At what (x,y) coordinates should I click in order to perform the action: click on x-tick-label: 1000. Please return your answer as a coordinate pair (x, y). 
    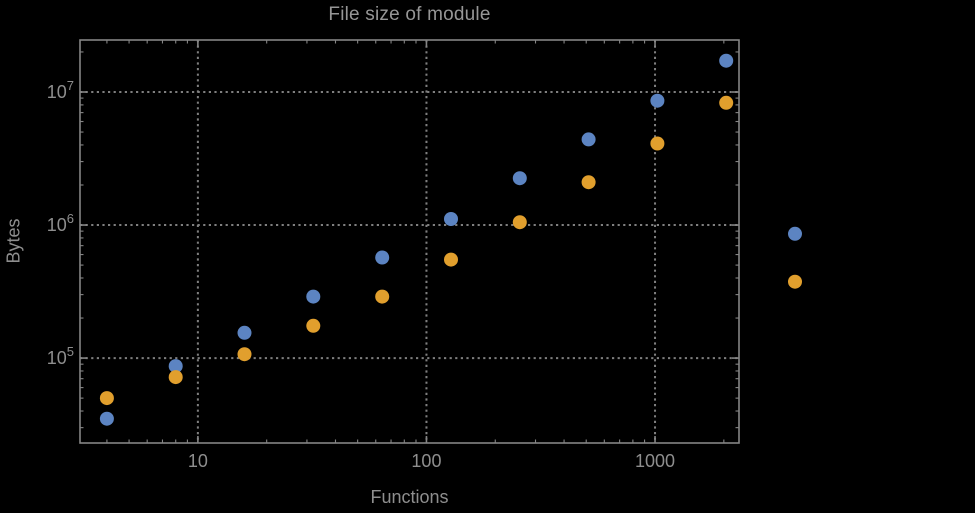
    Looking at the image, I should click on (655, 461).